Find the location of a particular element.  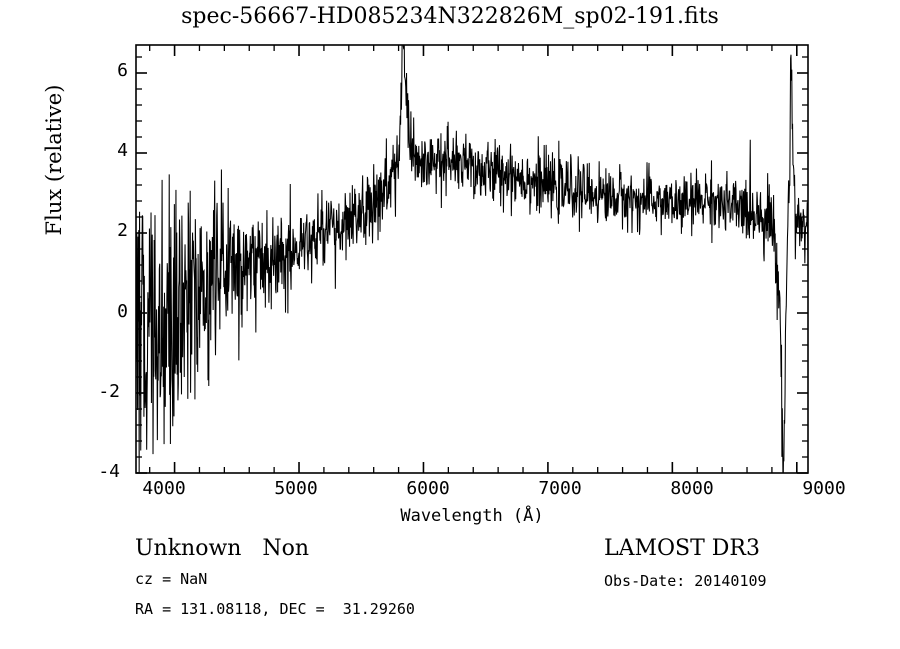

survey-label: LAMOST DR3 is located at coordinates (682, 548).